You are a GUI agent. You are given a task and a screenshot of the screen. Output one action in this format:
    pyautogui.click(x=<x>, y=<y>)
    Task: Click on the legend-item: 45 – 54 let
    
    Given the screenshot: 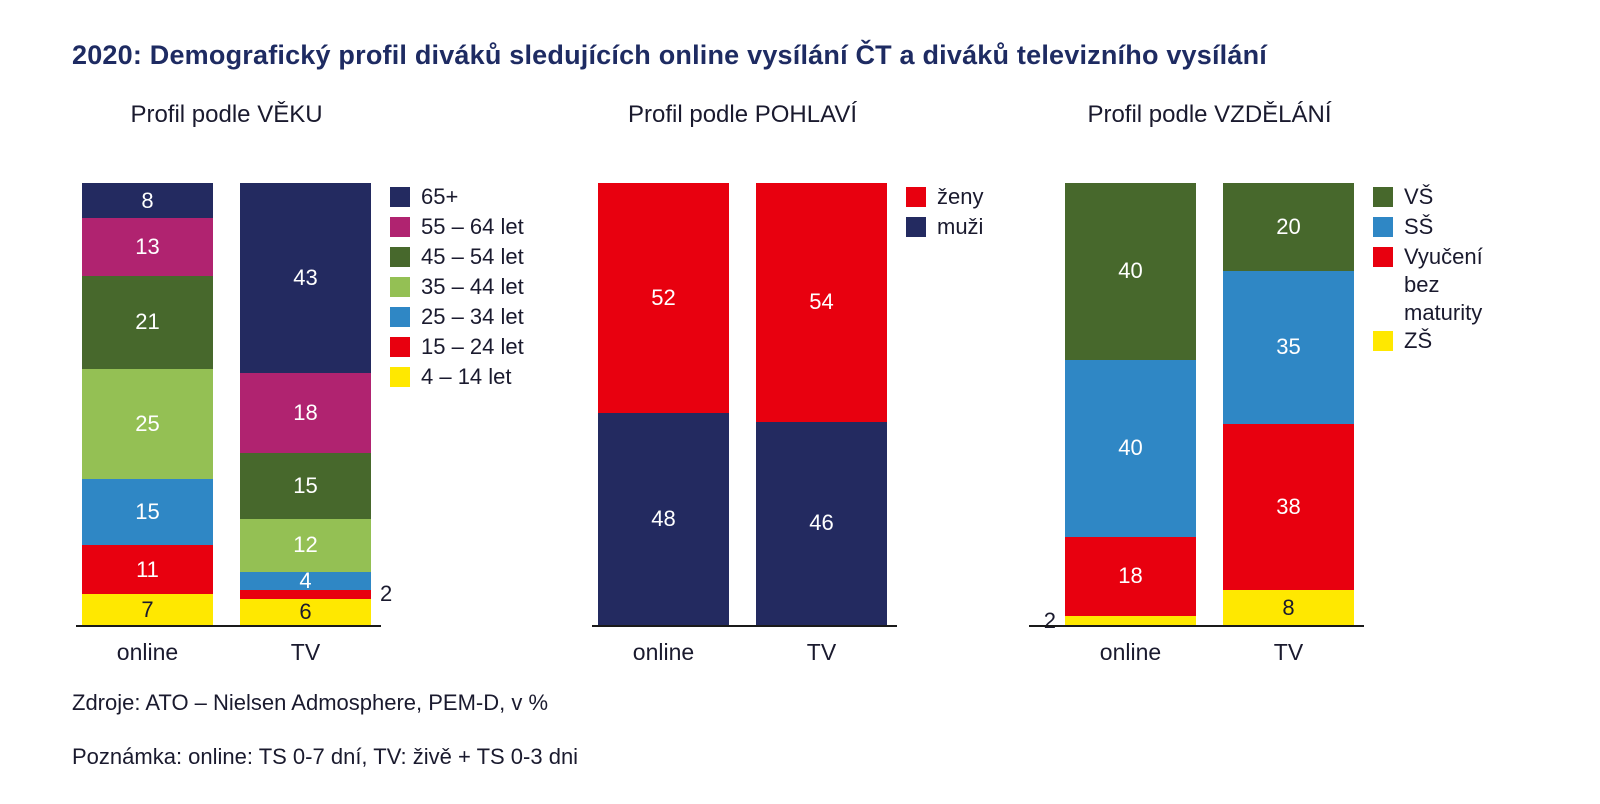 What is the action you would take?
    pyautogui.click(x=457, y=258)
    